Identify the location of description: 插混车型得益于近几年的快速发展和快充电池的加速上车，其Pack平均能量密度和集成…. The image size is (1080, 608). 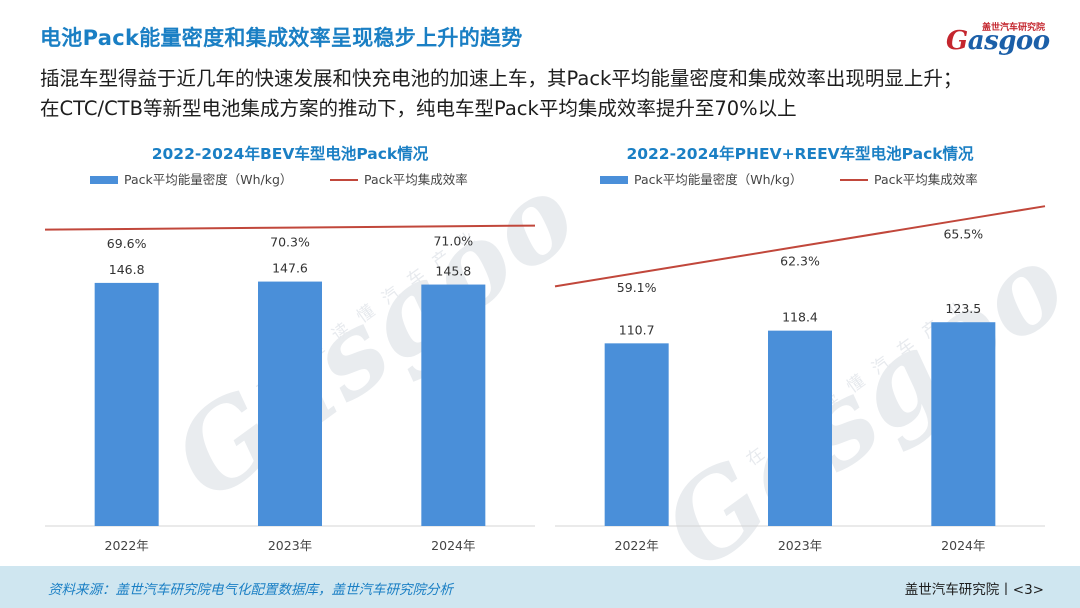
(545, 94).